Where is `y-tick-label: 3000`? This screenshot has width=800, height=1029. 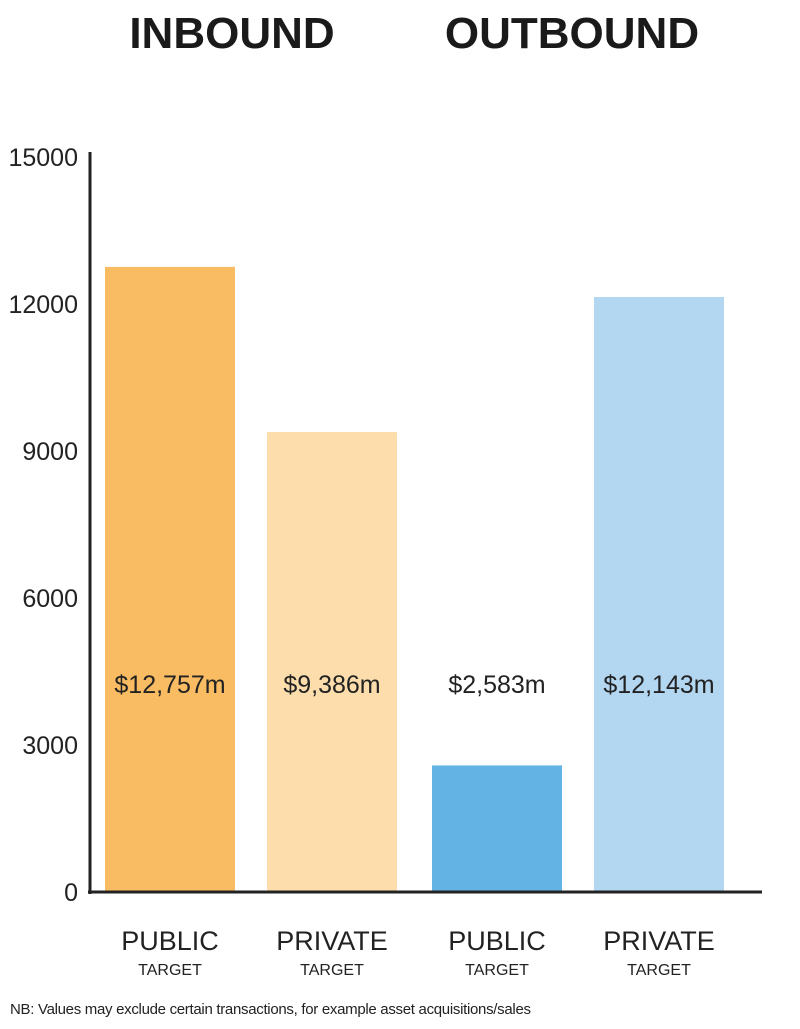 y-tick-label: 3000 is located at coordinates (50, 746).